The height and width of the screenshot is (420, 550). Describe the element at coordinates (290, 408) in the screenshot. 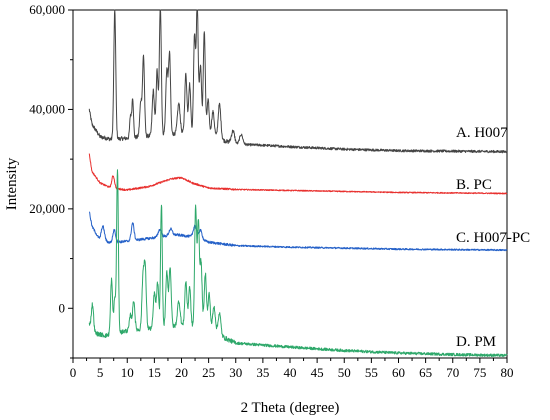

I see `x-axis-title: 2 Theta (degree)` at that location.